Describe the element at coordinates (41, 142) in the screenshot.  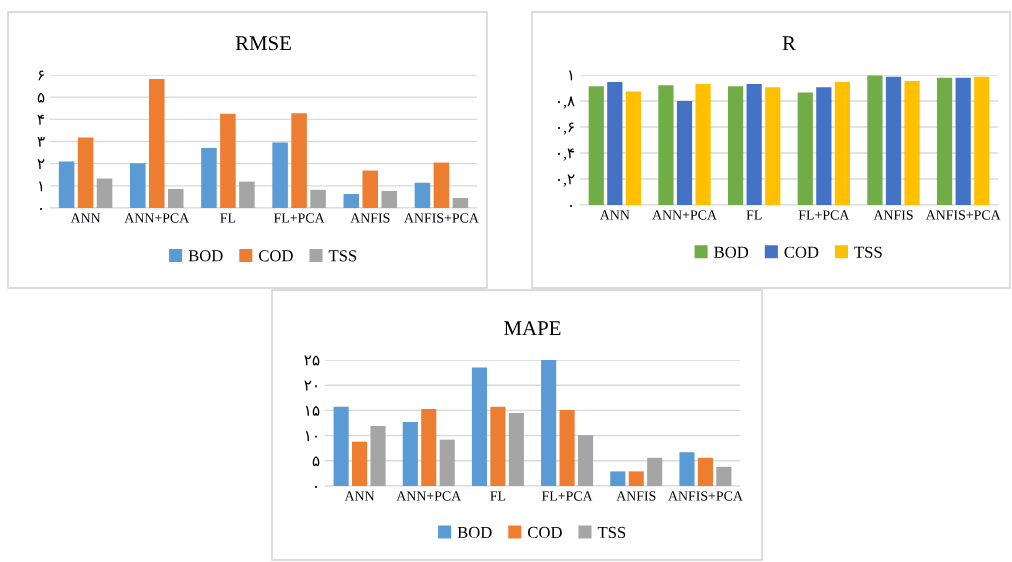
I see `y-tick-label: ۳` at that location.